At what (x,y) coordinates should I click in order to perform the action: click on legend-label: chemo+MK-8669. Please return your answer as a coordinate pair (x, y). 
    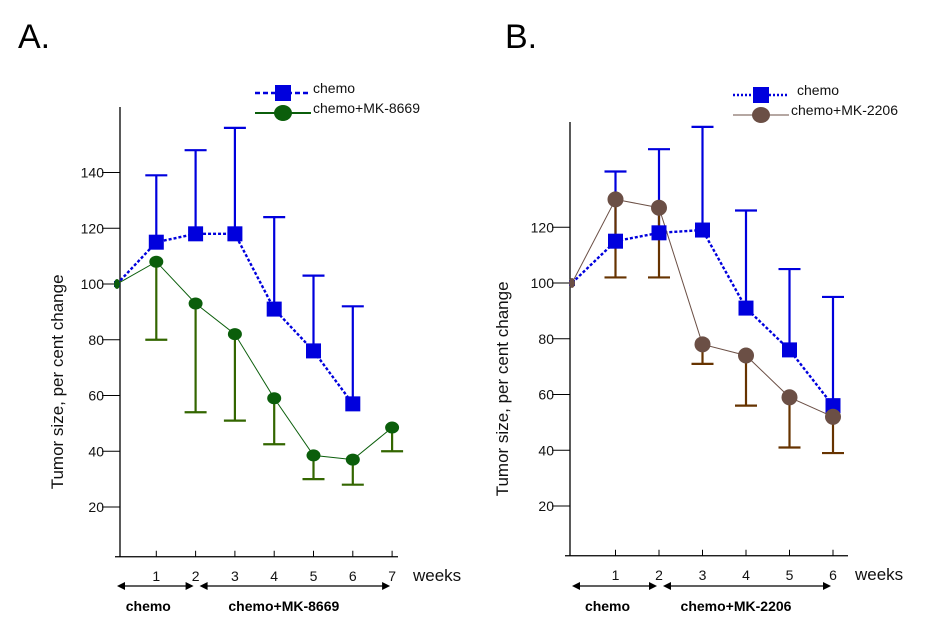
    Looking at the image, I should click on (366, 108).